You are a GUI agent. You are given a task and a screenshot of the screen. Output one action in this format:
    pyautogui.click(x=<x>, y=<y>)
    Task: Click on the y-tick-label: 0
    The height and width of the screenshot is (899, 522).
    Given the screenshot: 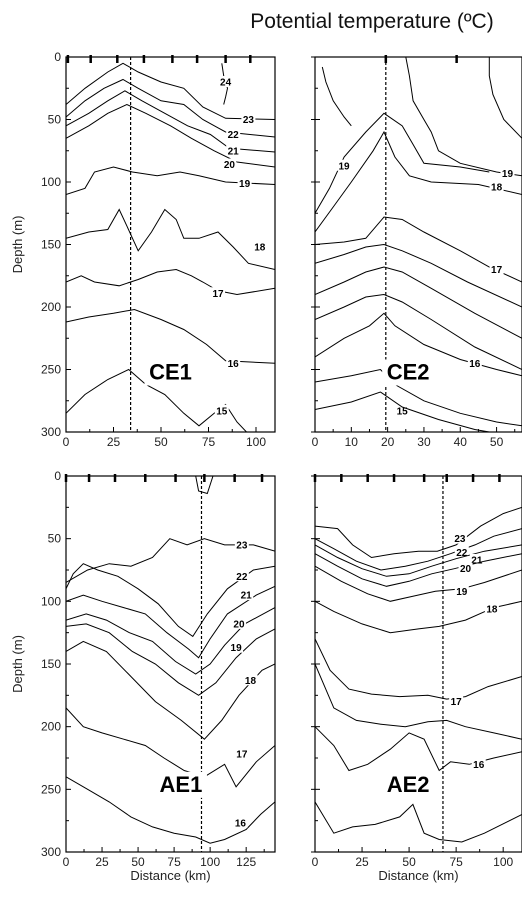 What is the action you would take?
    pyautogui.click(x=57, y=57)
    